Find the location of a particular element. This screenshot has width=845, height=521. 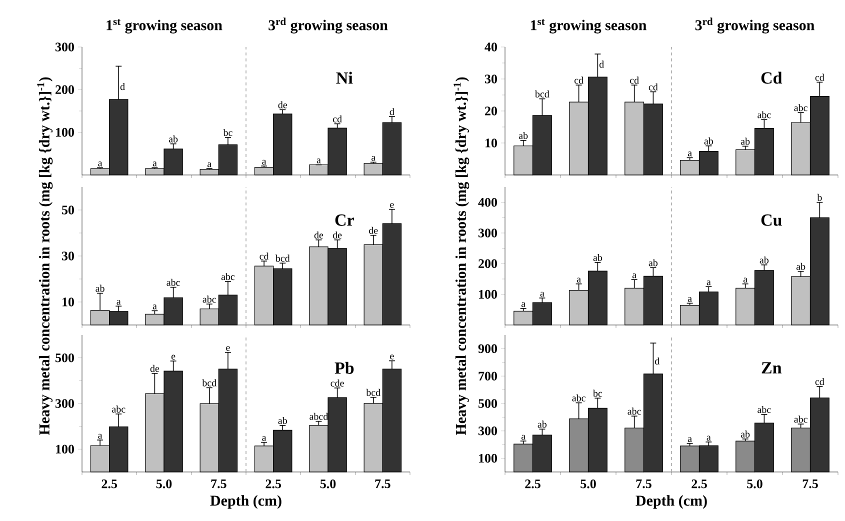

y-tick-label: 900 is located at coordinates (487, 349).